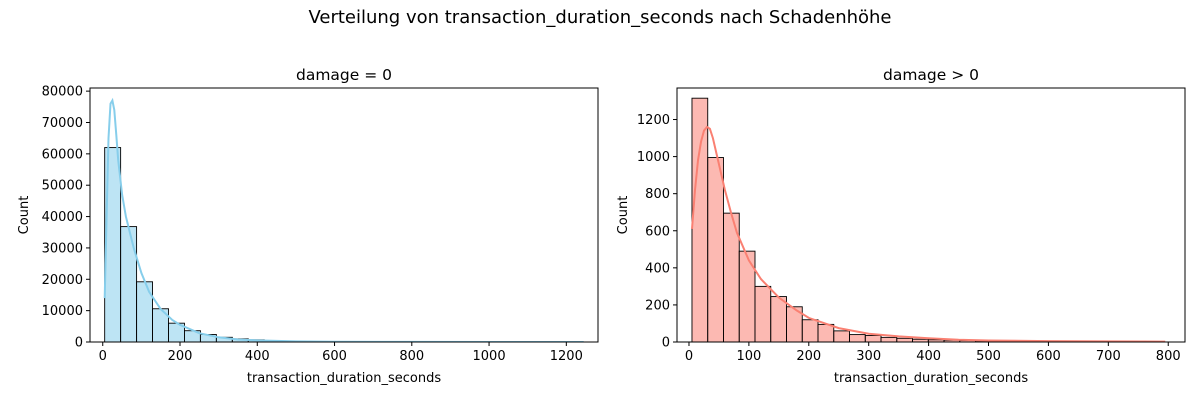  I want to click on y-tick-label: 1000, so click(653, 157).